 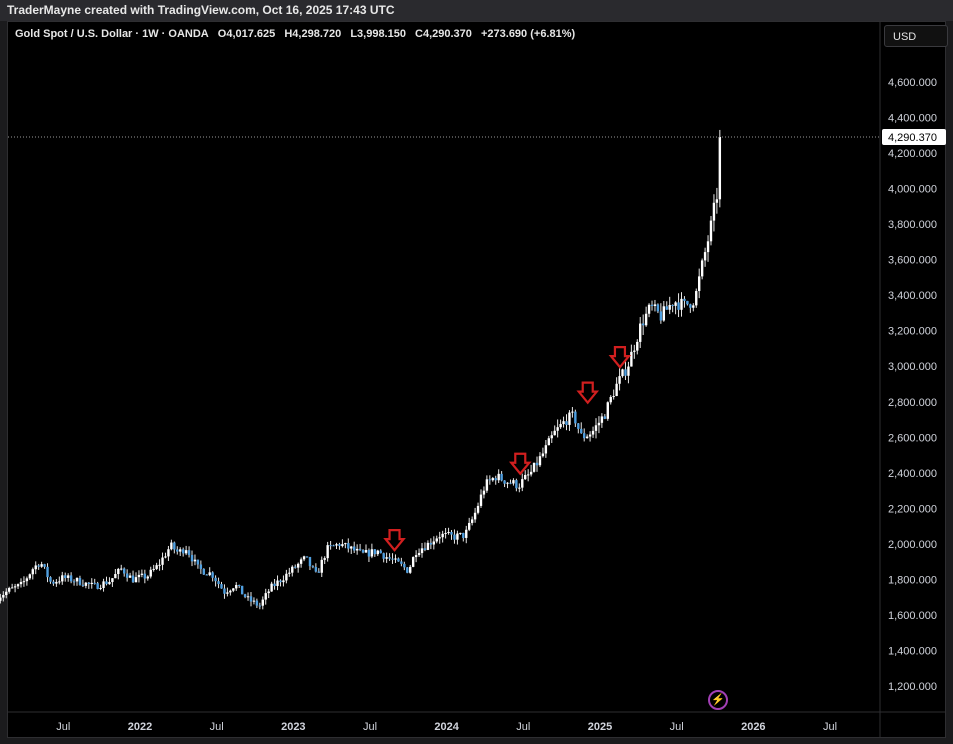 I want to click on y-tick-label: 2,200.000, so click(x=912, y=509).